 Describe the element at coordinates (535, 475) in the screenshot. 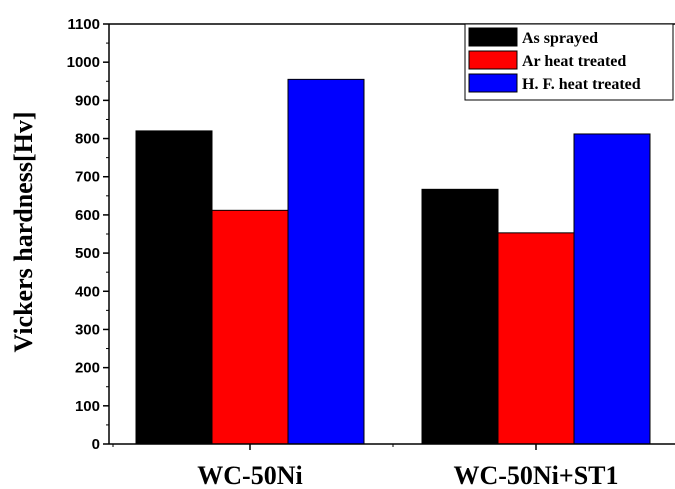

I see `x-tick-label: WC-50Ni+ST1` at that location.